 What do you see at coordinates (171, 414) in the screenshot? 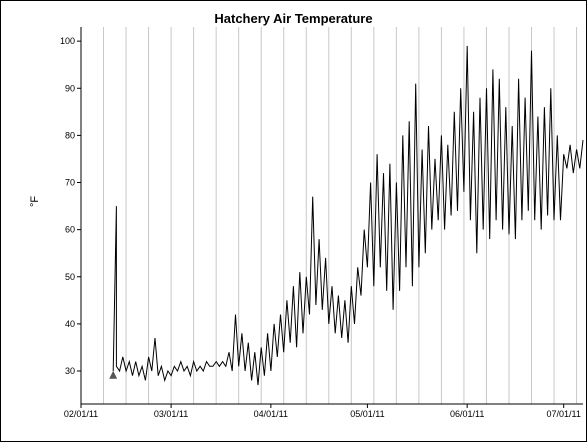
I see `x-tick-label: 03/01/11` at bounding box center [171, 414].